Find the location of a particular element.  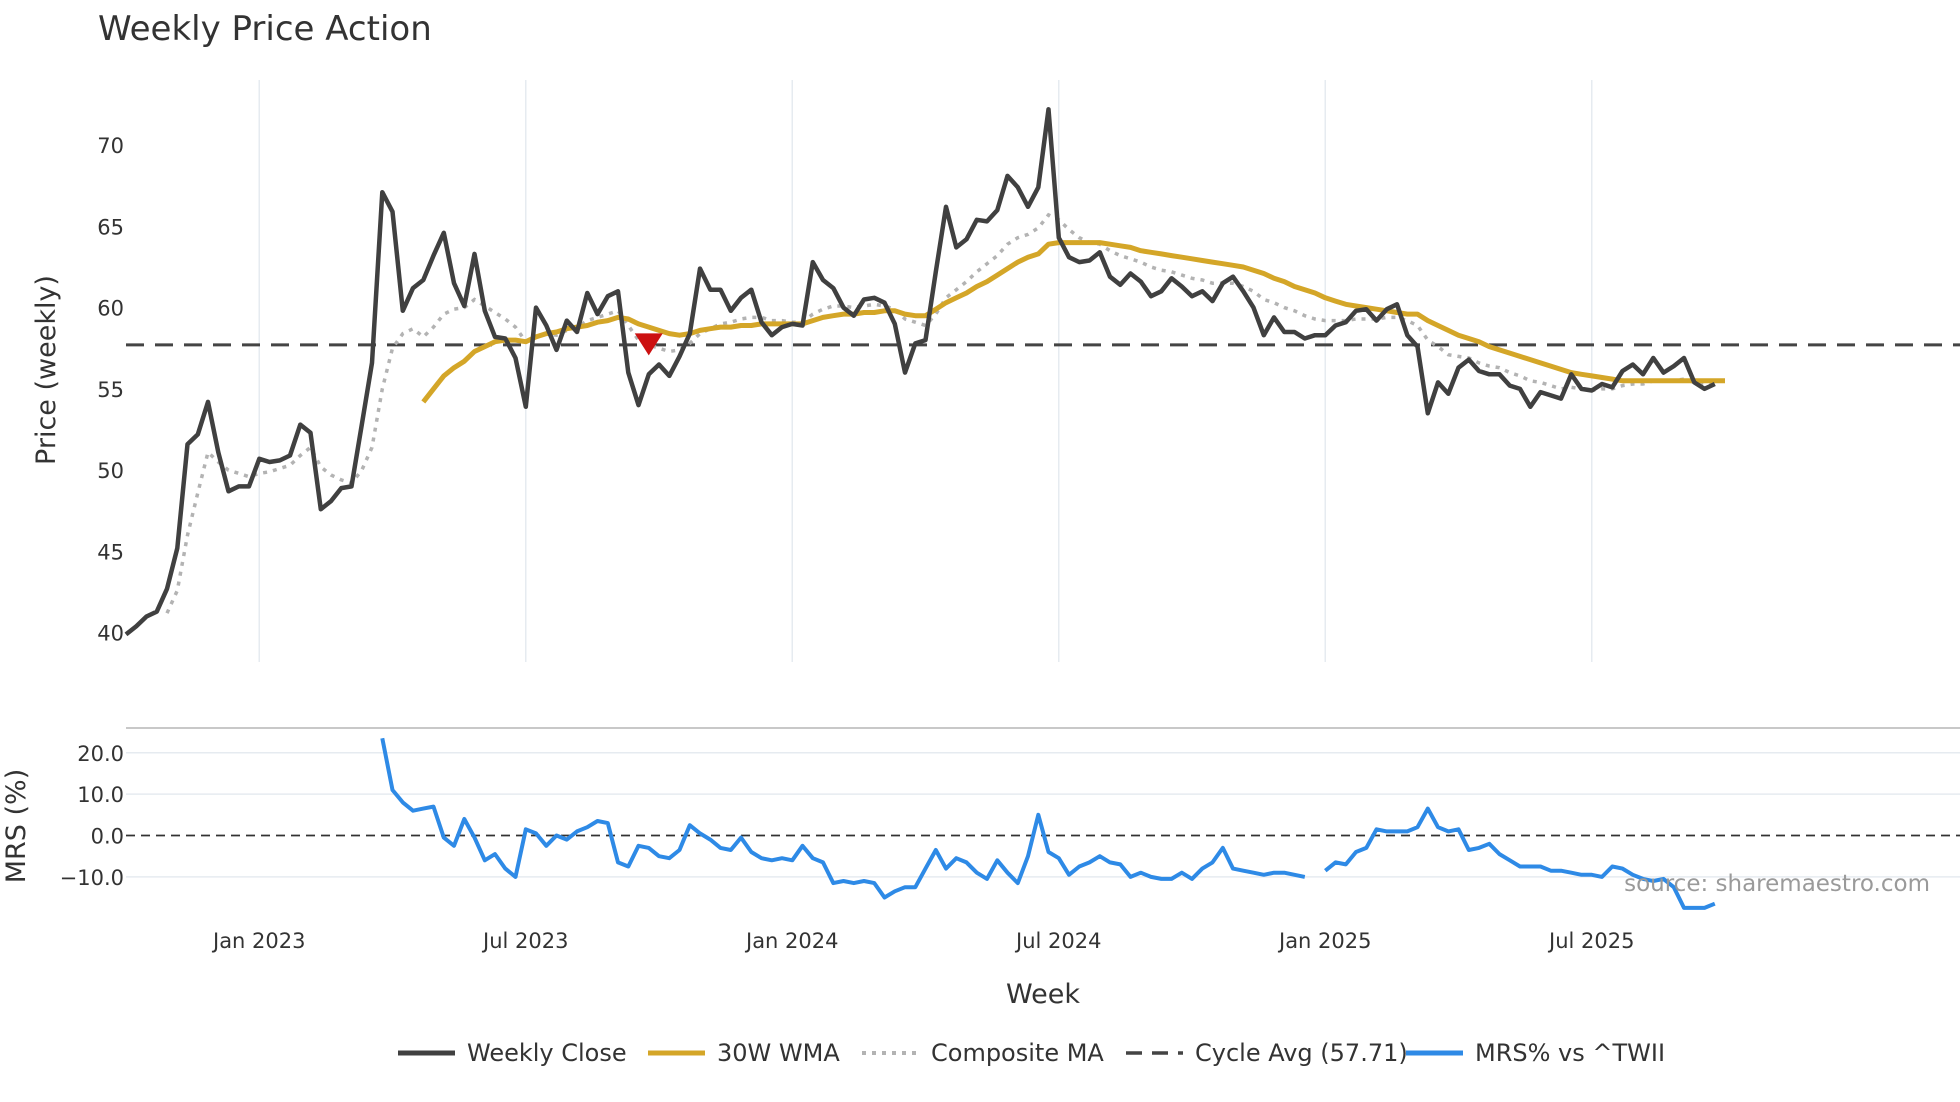

legend-item-cycle-avg: Cycle Avg (57.71) is located at coordinates (1267, 1053).